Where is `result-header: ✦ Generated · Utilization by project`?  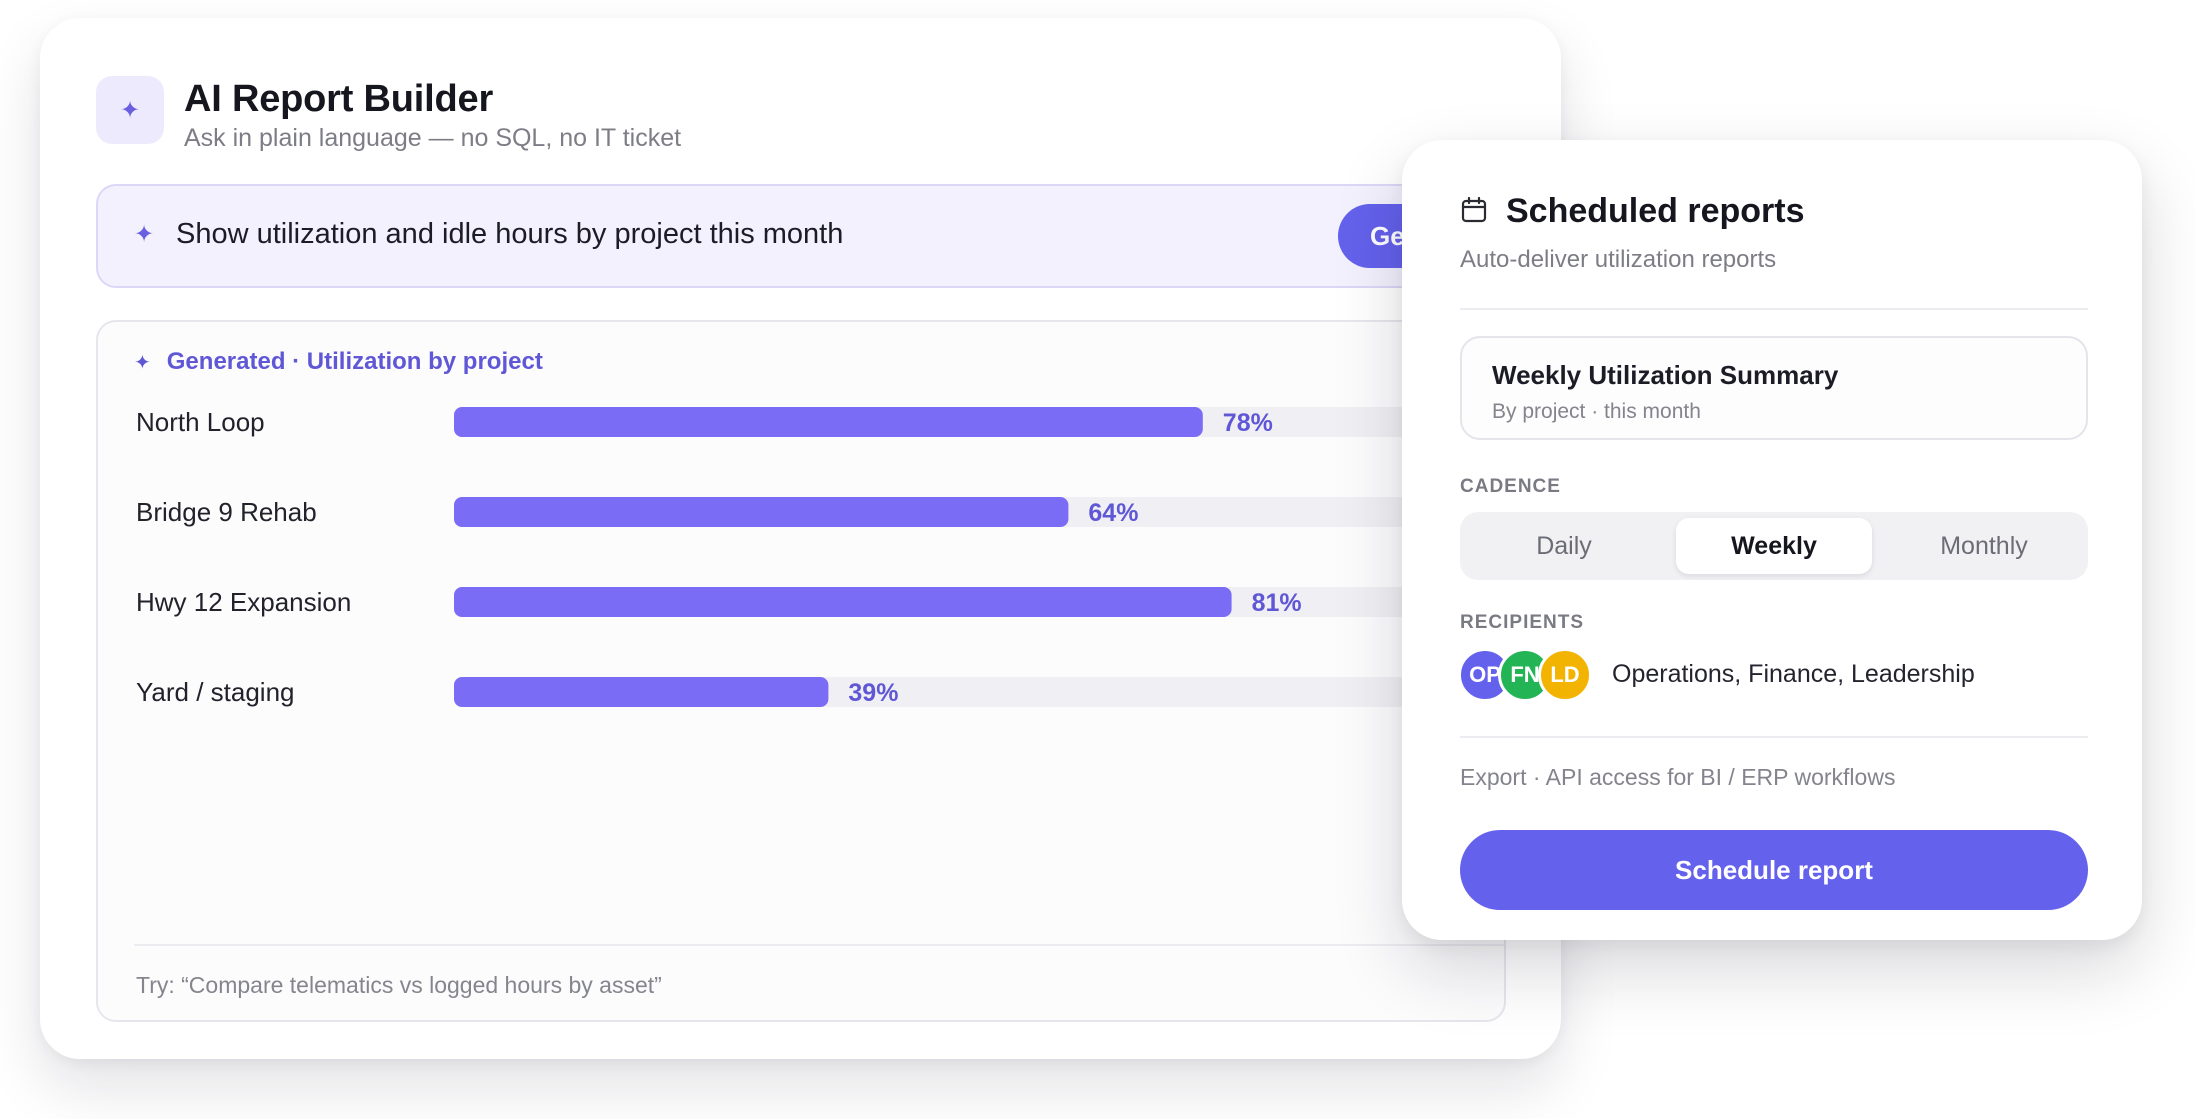
result-header: ✦ Generated · Utilization by project is located at coordinates (338, 362).